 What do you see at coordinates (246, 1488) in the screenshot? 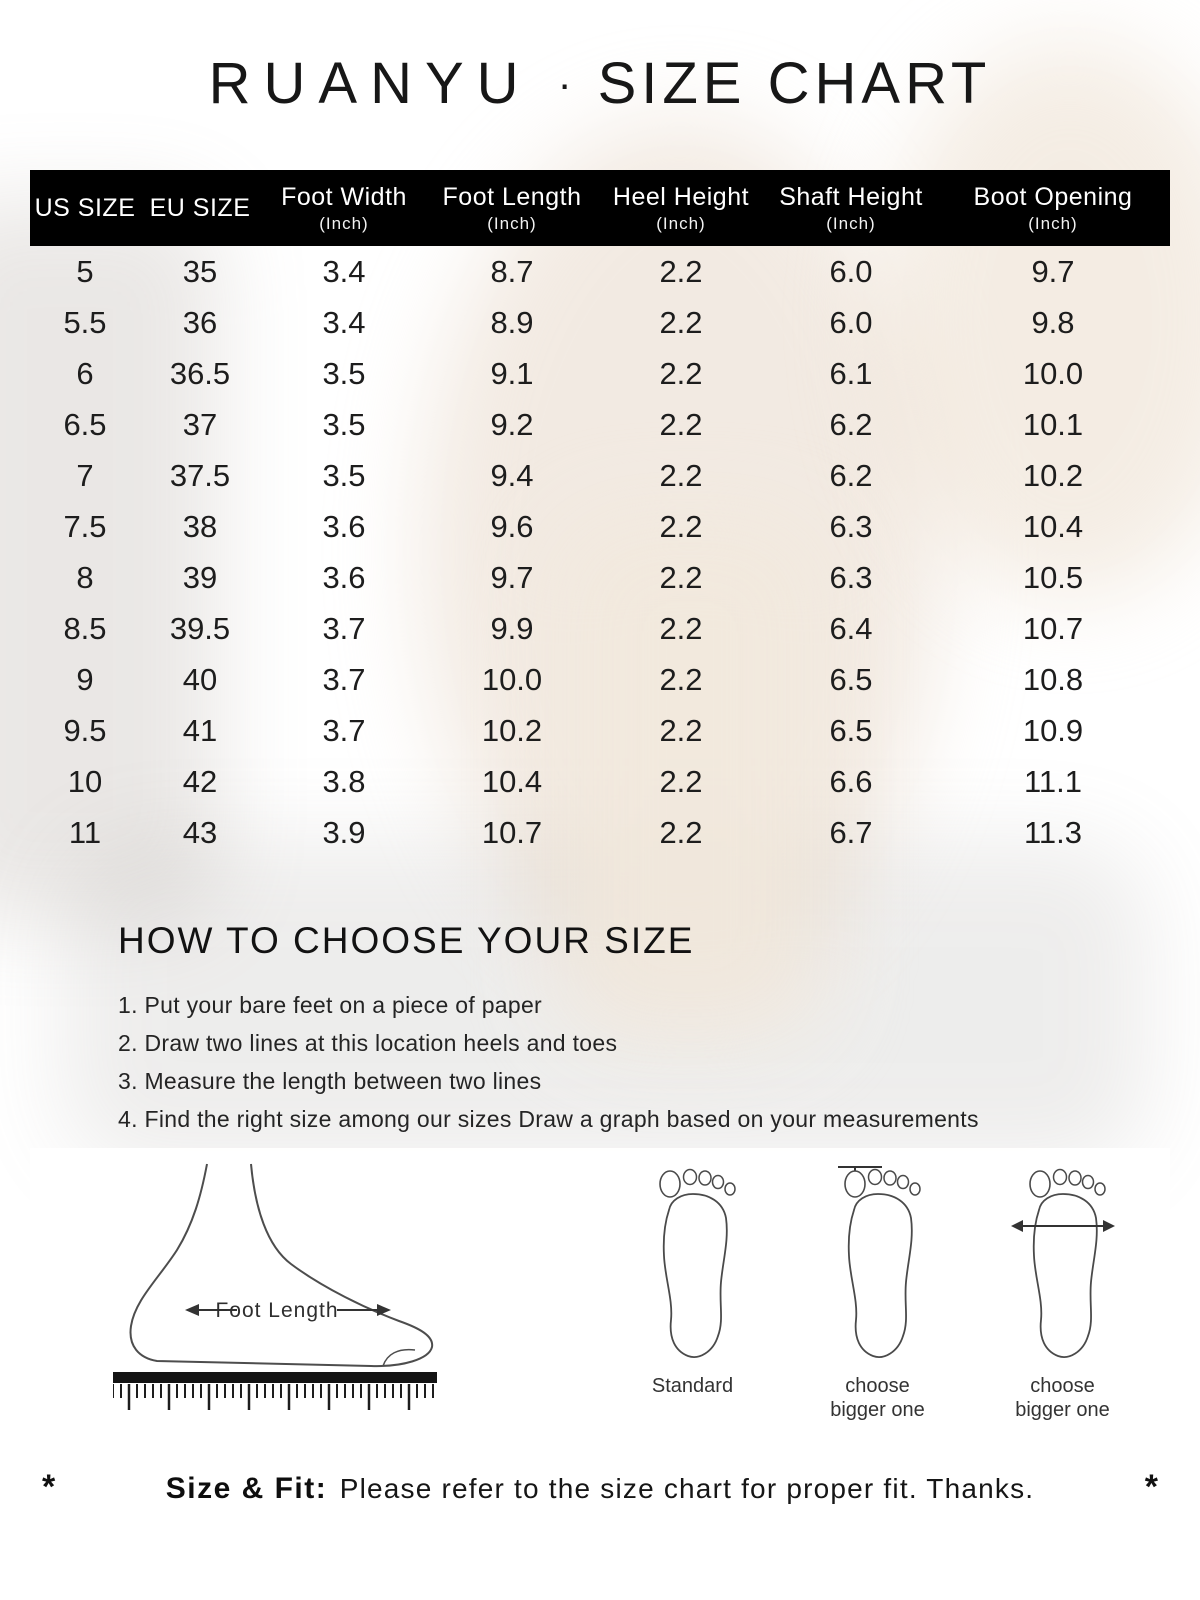
I see `size-fit-label: Size & Fit:` at bounding box center [246, 1488].